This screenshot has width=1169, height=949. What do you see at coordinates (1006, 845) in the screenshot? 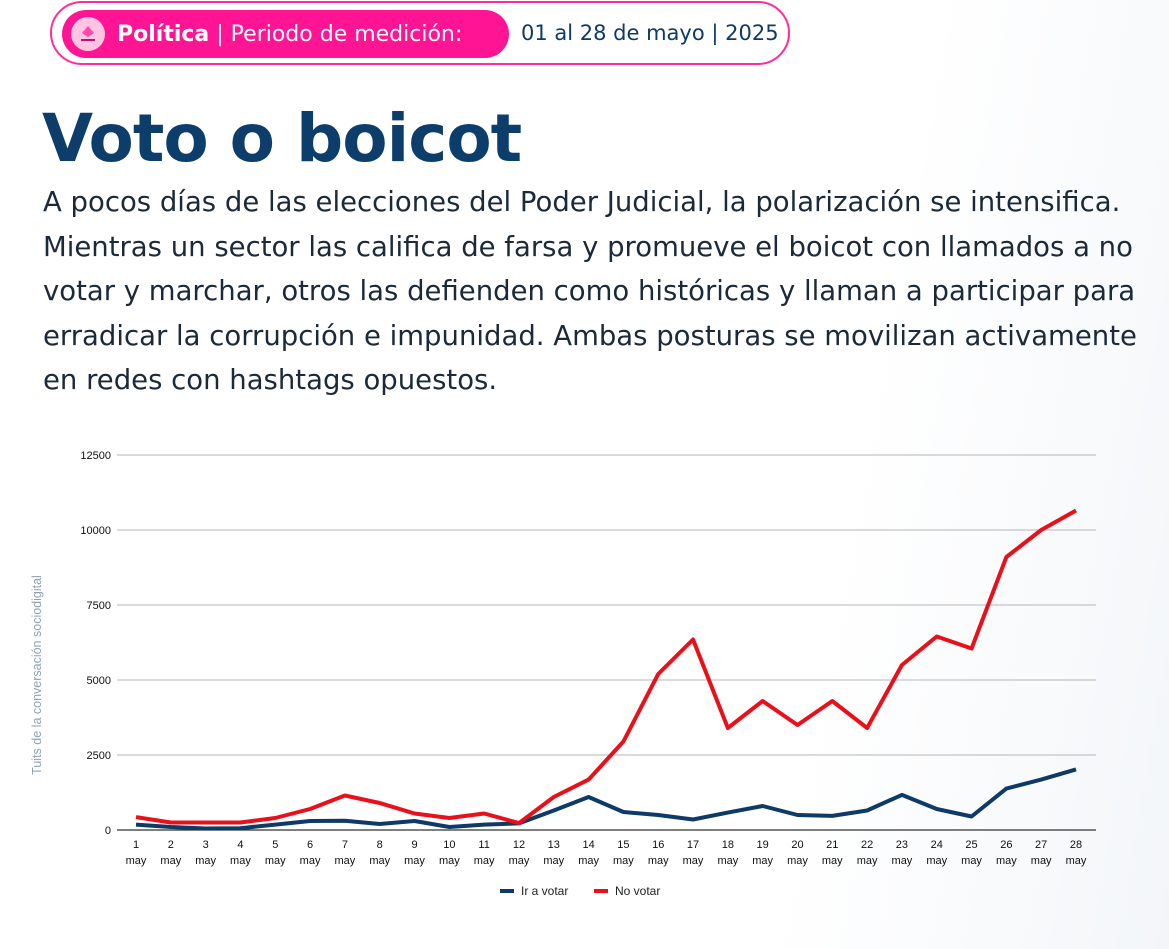
I see `x-tick-label: 26` at bounding box center [1006, 845].